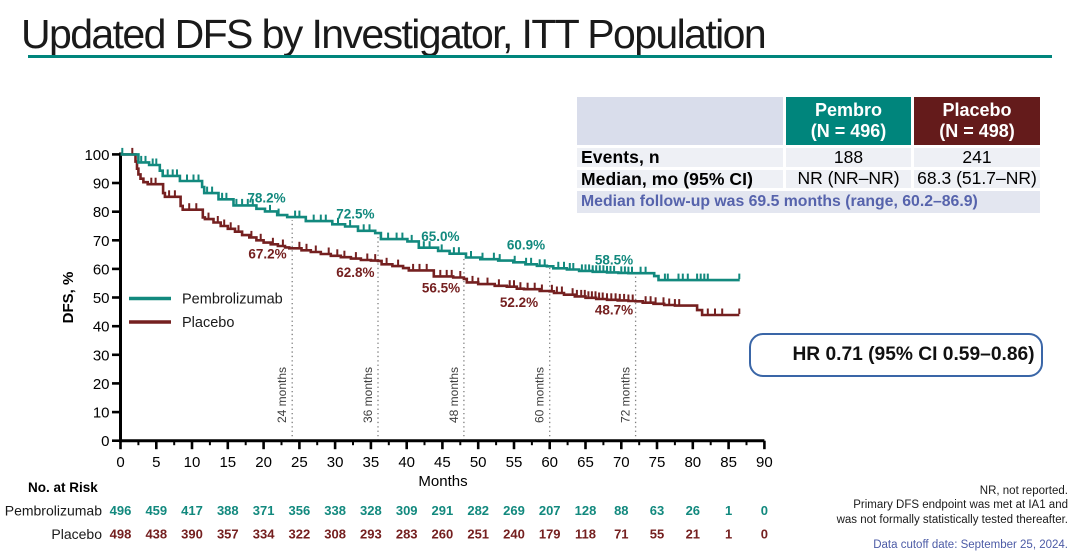 The image size is (1080, 556). What do you see at coordinates (228, 510) in the screenshot?
I see `svg-text: 388` at bounding box center [228, 510].